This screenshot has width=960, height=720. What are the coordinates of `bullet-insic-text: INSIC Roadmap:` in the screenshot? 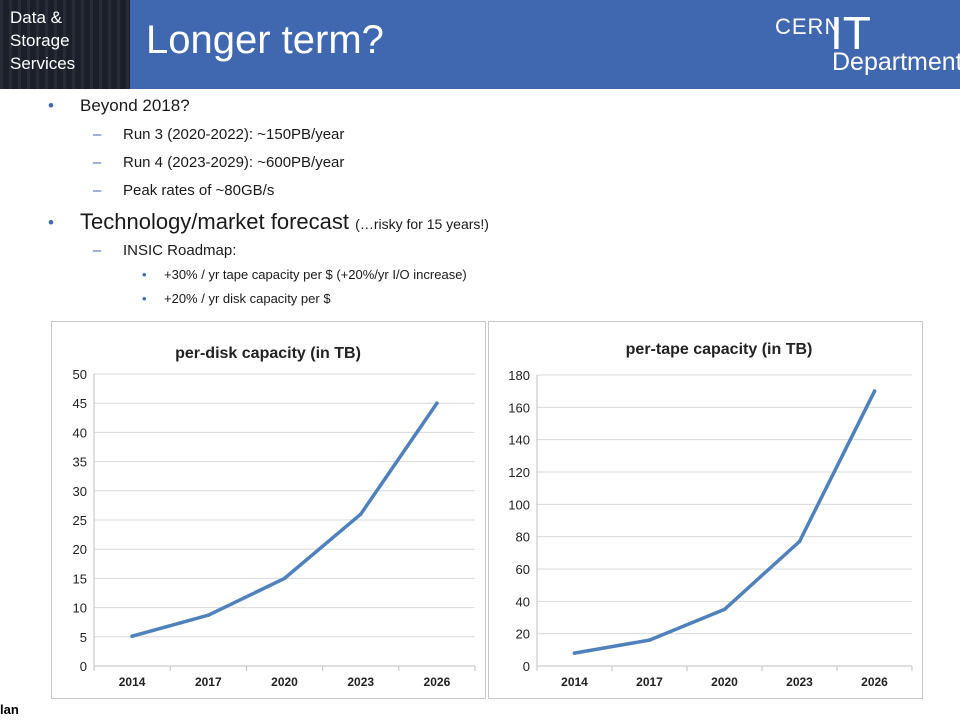 It's located at (180, 250).